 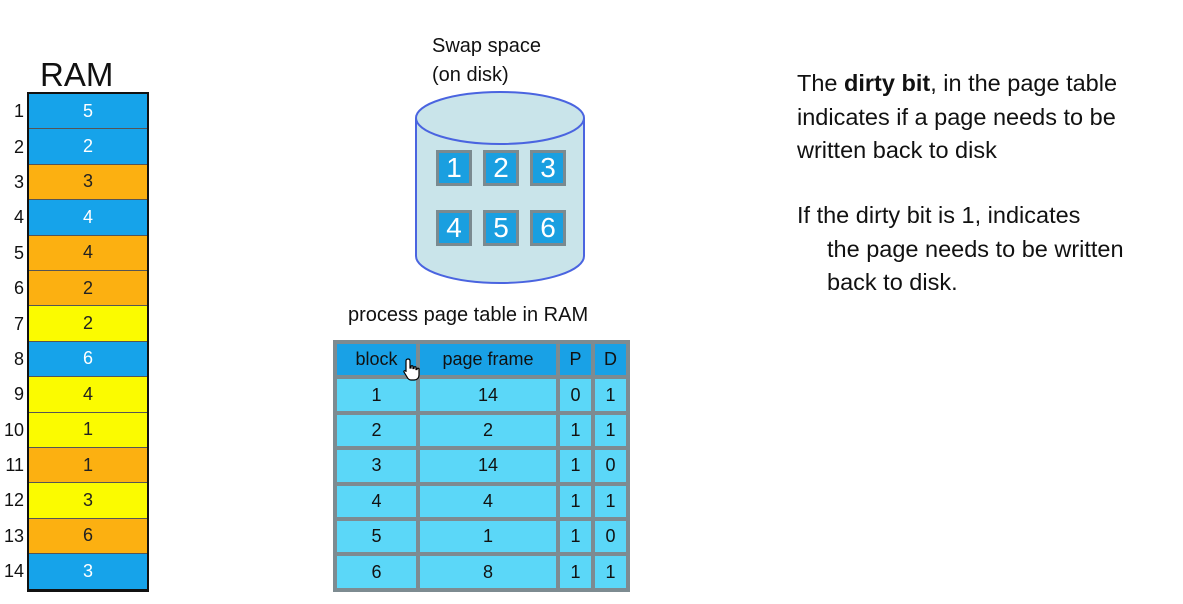 What do you see at coordinates (488, 501) in the screenshot?
I see `cell-page-frame: 4` at bounding box center [488, 501].